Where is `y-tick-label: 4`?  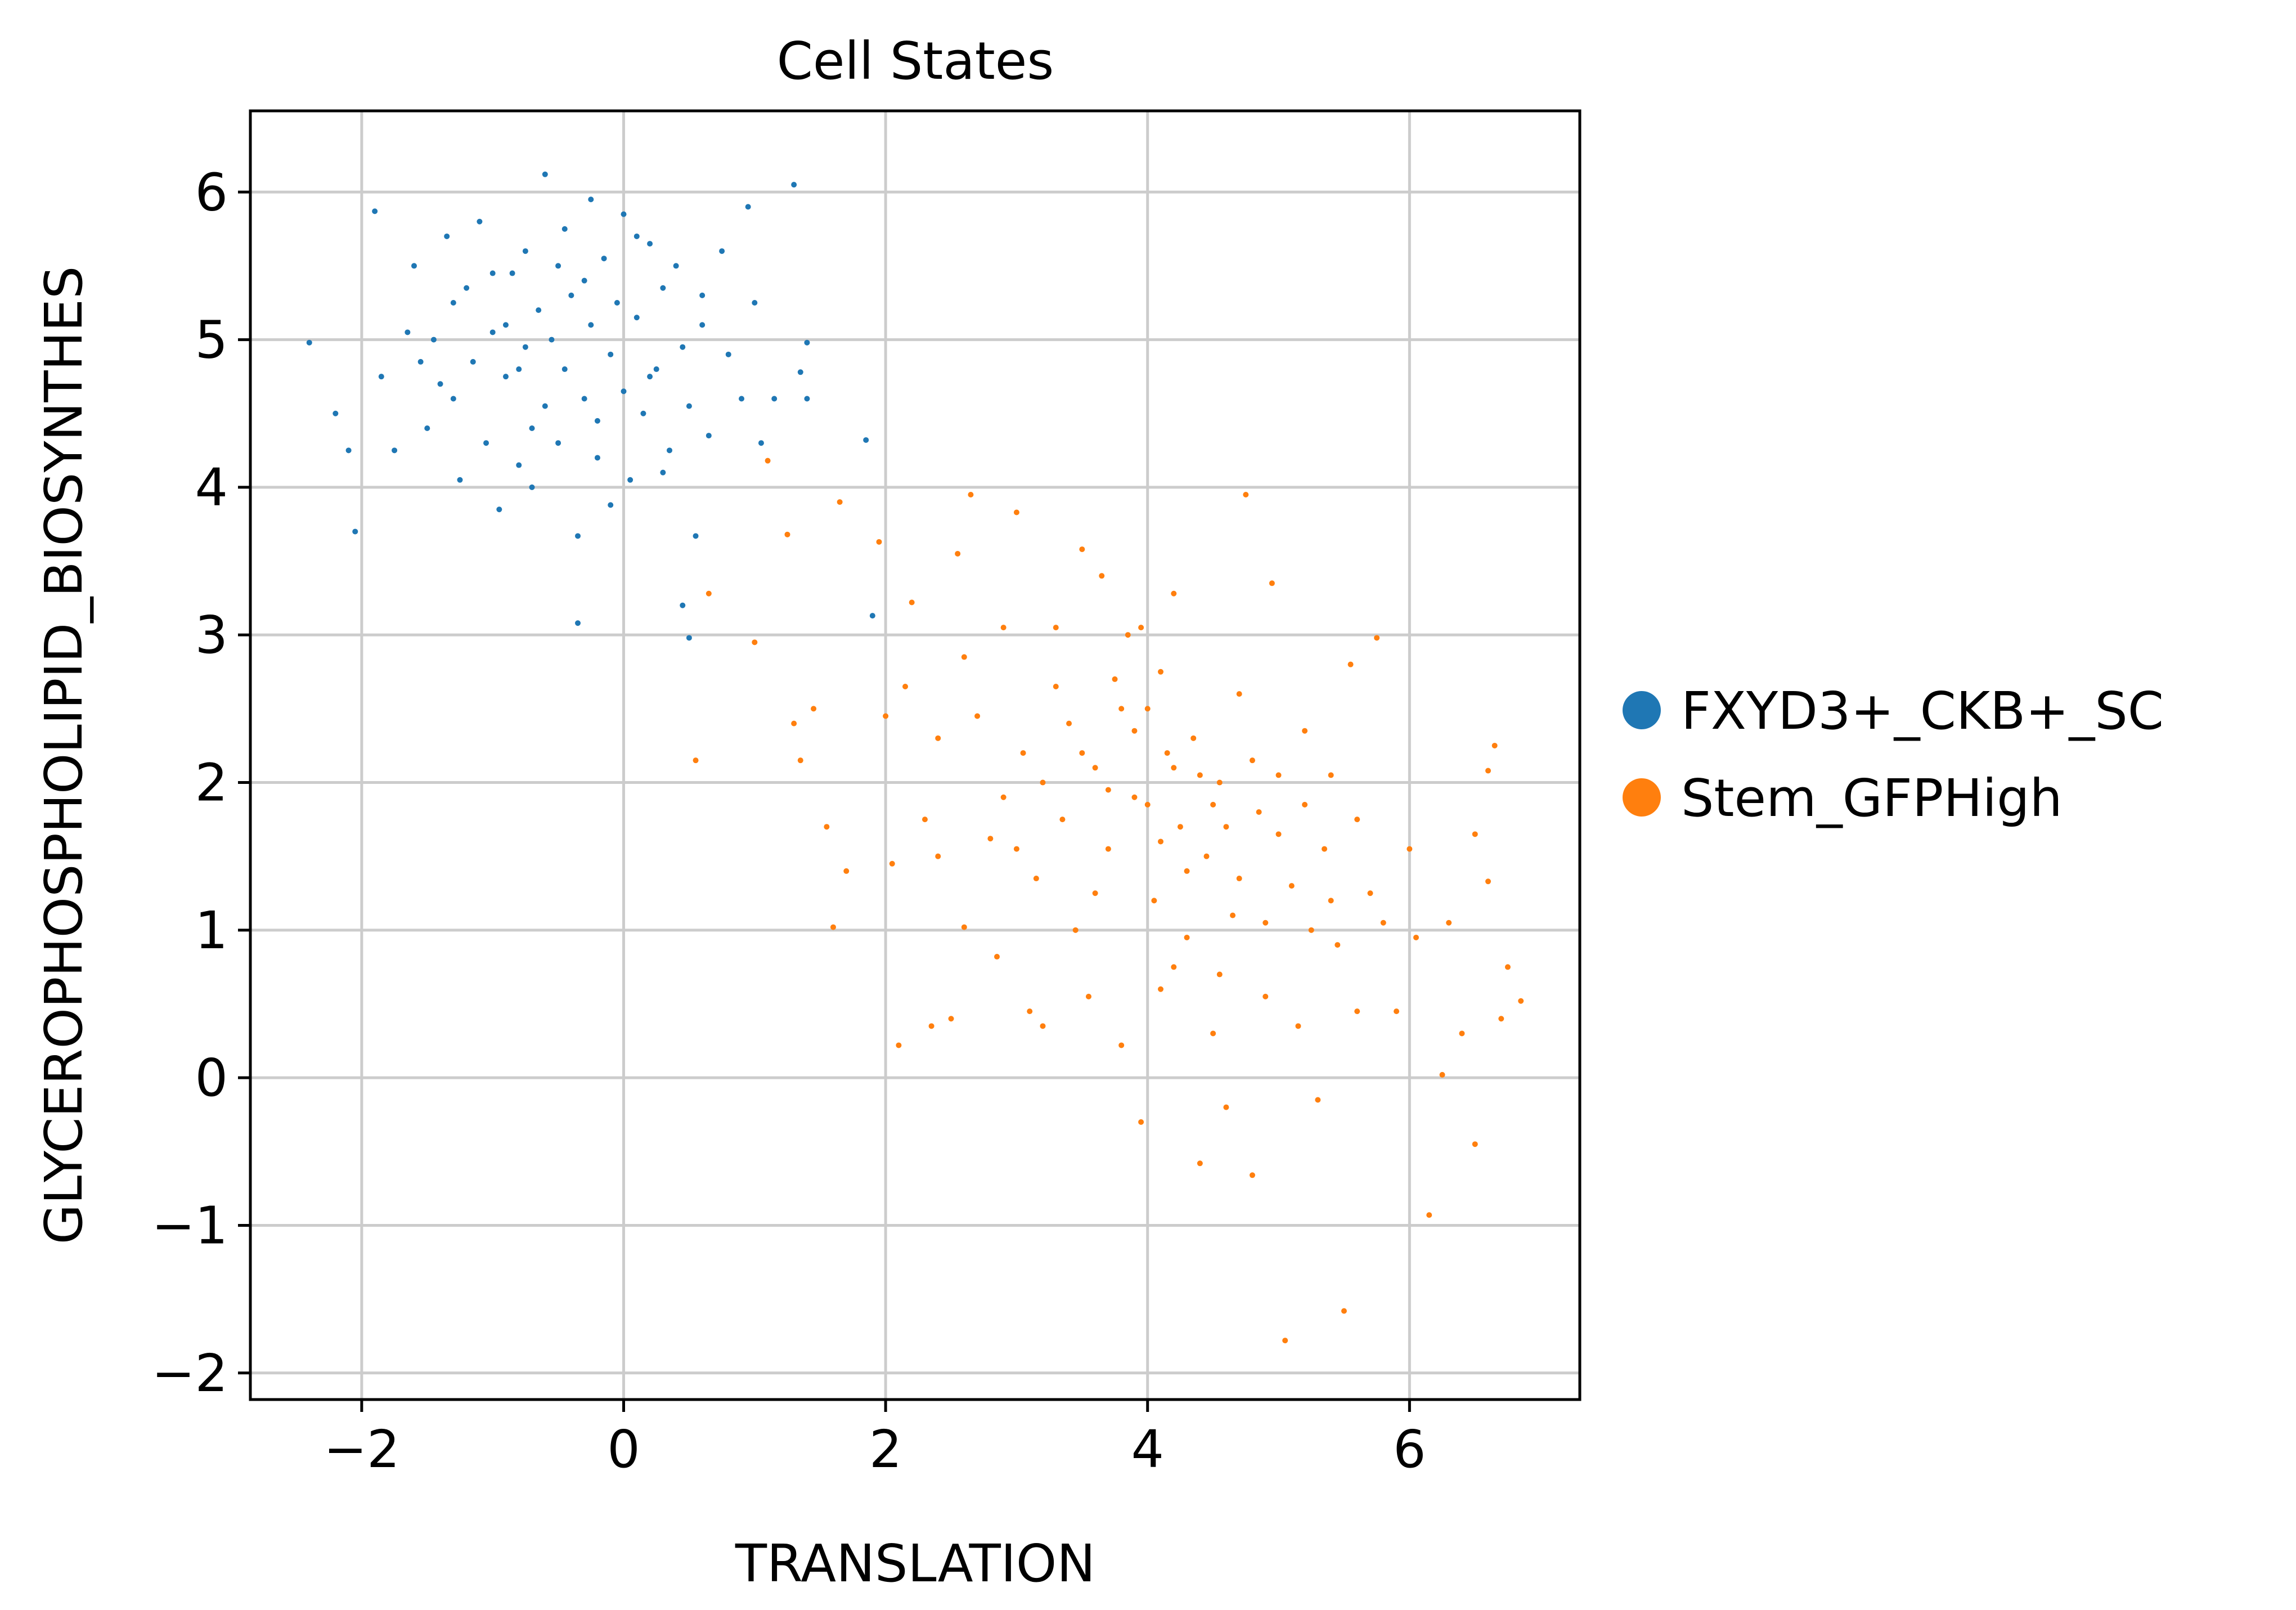
y-tick-label: 4 is located at coordinates (212, 488).